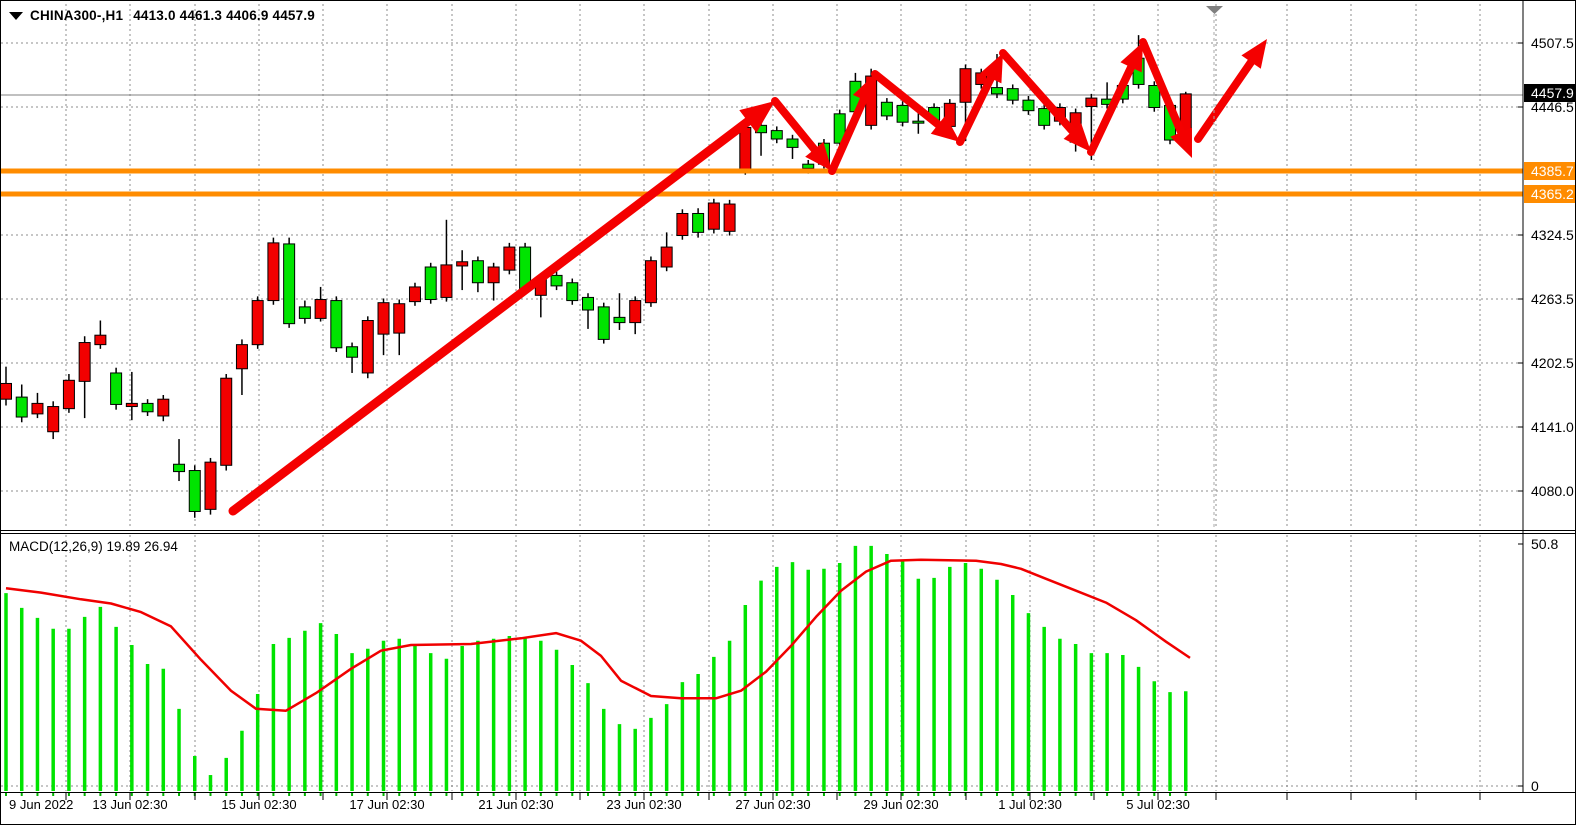  Describe the element at coordinates (16, 15) in the screenshot. I see `symbol-dropdown-icon` at that location.